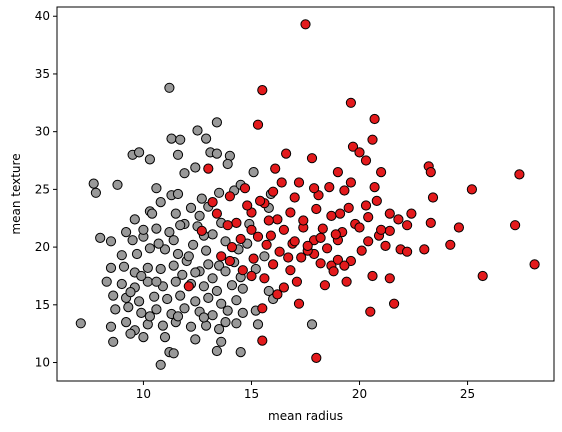 The image size is (562, 432). I want to click on x-tick-label: 25, so click(467, 394).